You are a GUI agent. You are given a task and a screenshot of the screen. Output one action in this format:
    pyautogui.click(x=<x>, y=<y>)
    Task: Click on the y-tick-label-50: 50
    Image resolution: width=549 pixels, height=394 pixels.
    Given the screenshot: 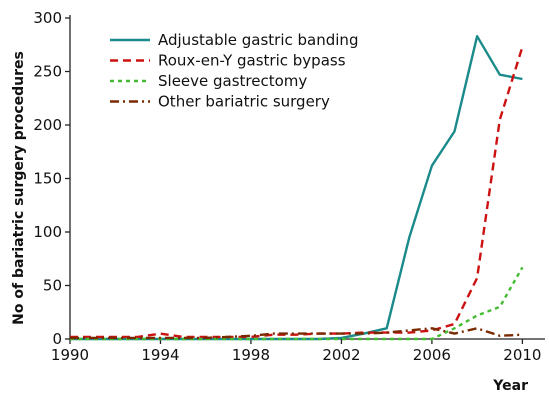 What is the action you would take?
    pyautogui.click(x=52, y=286)
    